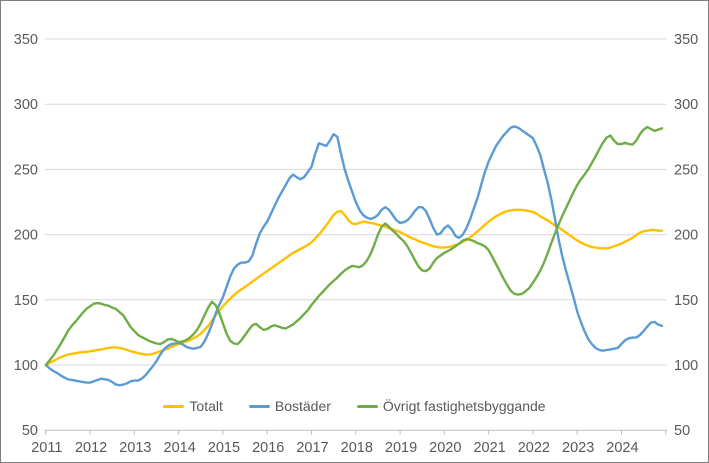  Describe the element at coordinates (206, 406) in the screenshot. I see `legend-label: Totalt` at that location.